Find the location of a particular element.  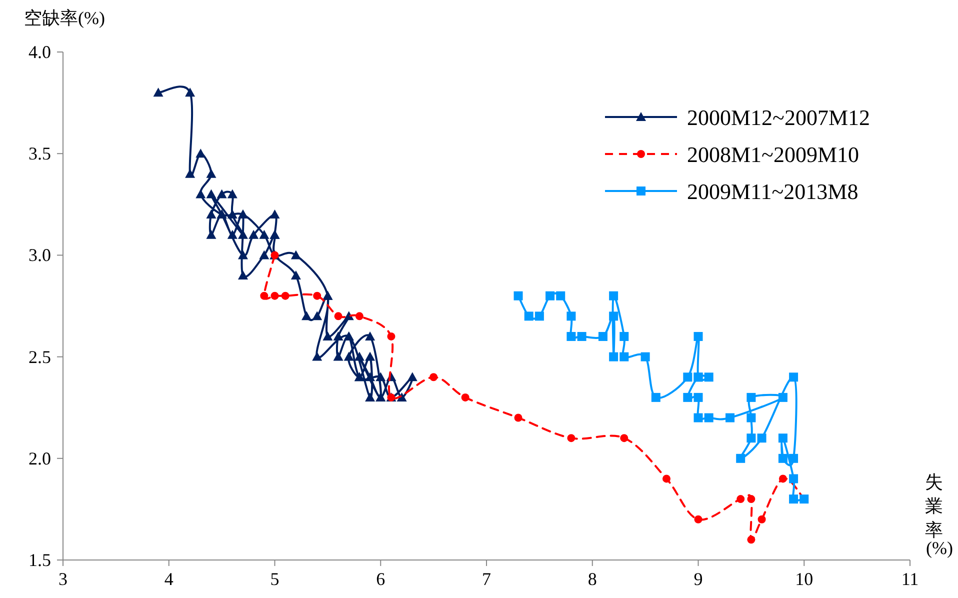

x-tick-label: 5 is located at coordinates (275, 579).